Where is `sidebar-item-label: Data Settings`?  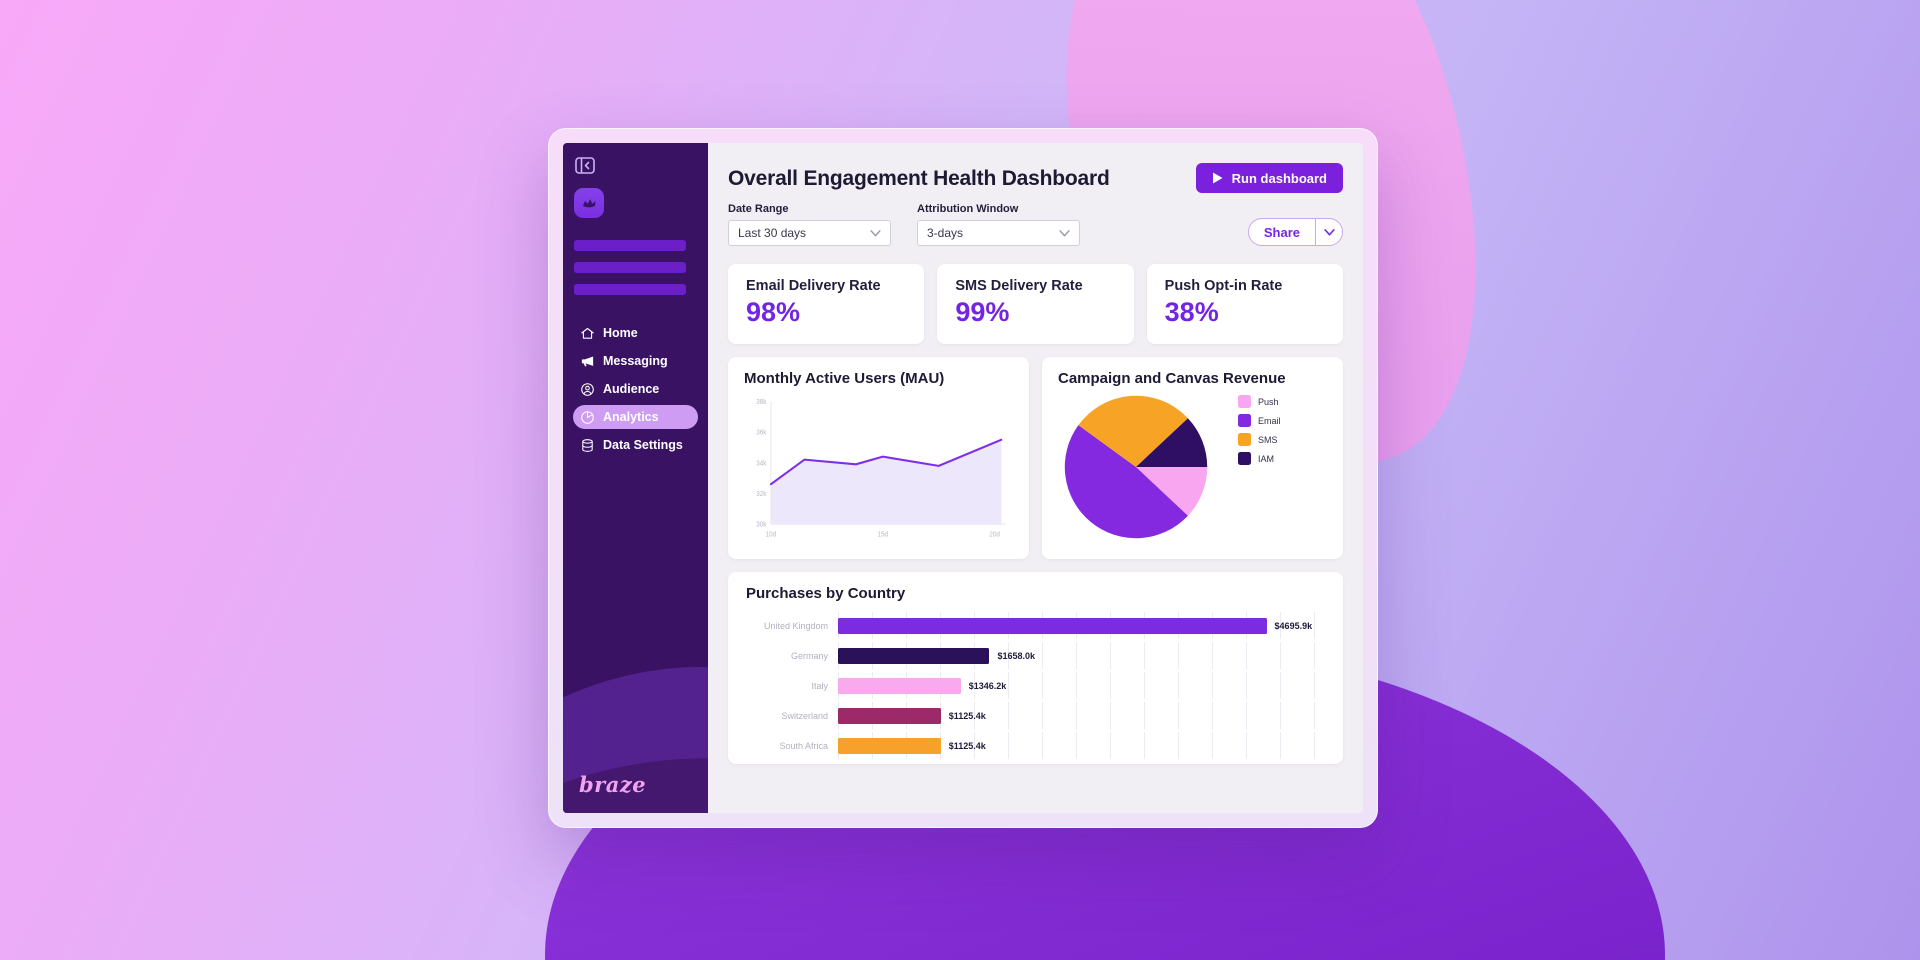 sidebar-item-label: Data Settings is located at coordinates (643, 445).